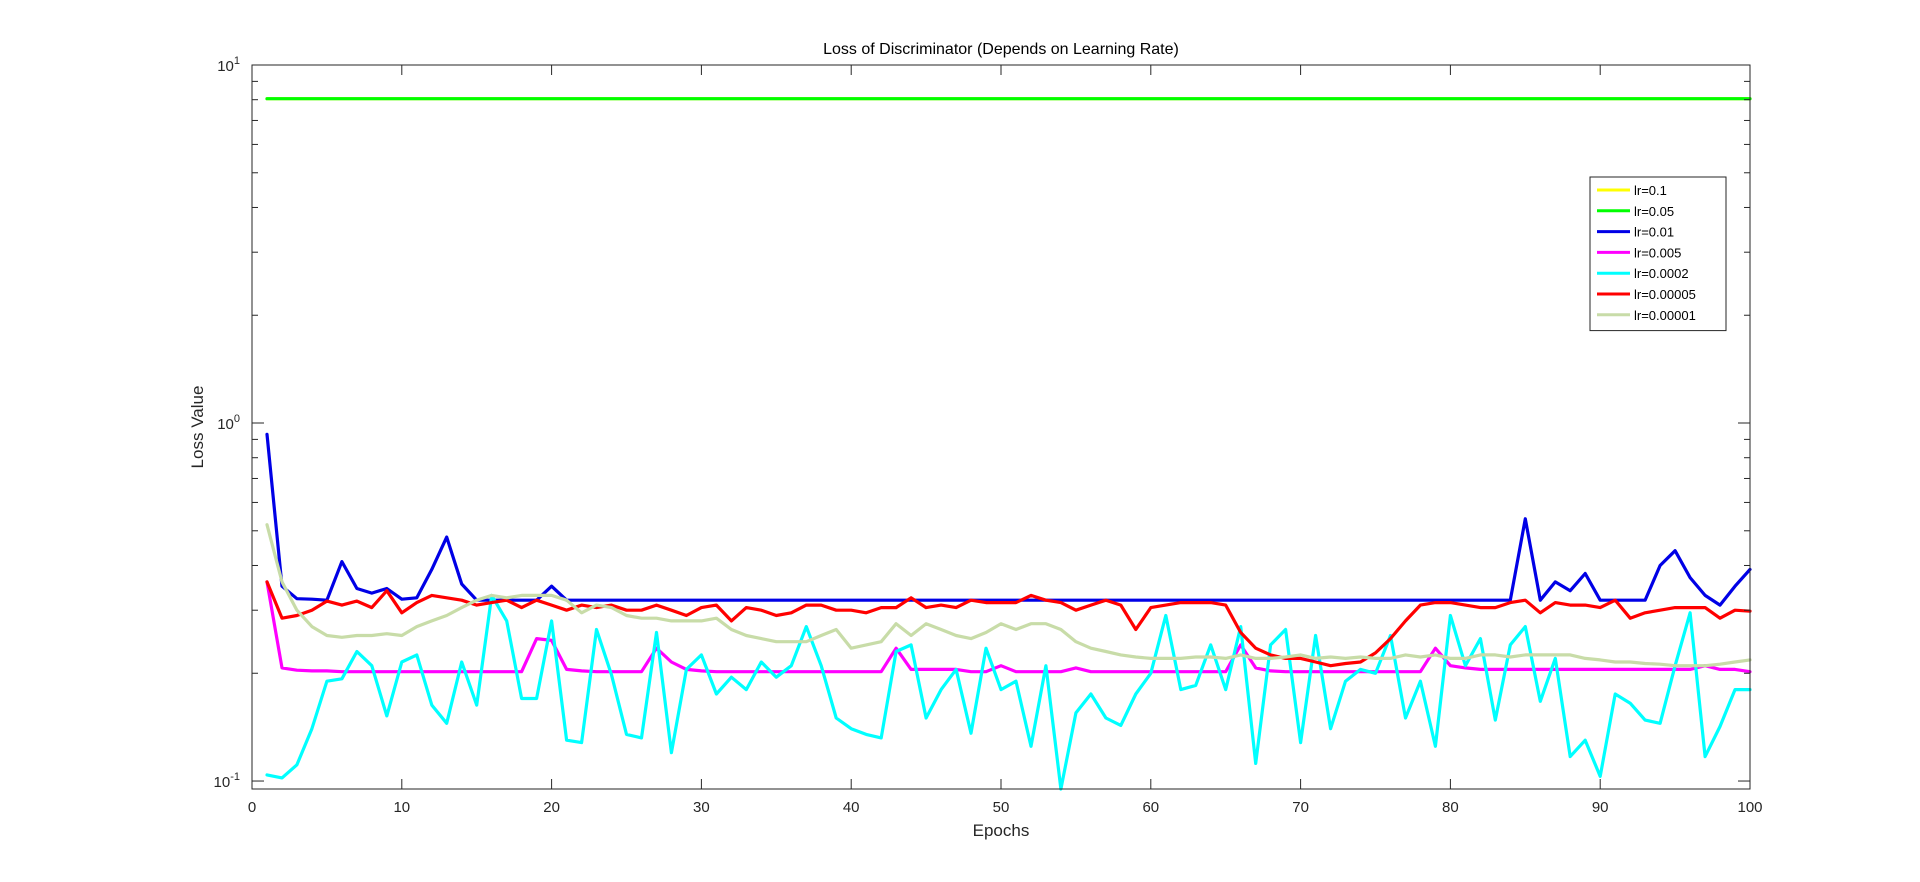  What do you see at coordinates (1650, 190) in the screenshot?
I see `legend-label: lr=0.1` at bounding box center [1650, 190].